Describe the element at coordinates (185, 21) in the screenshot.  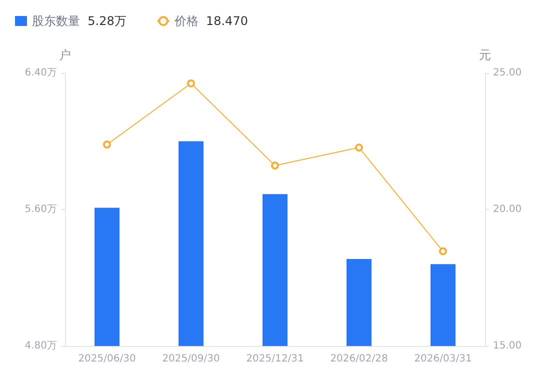
I see `legend-label: 价格` at that location.